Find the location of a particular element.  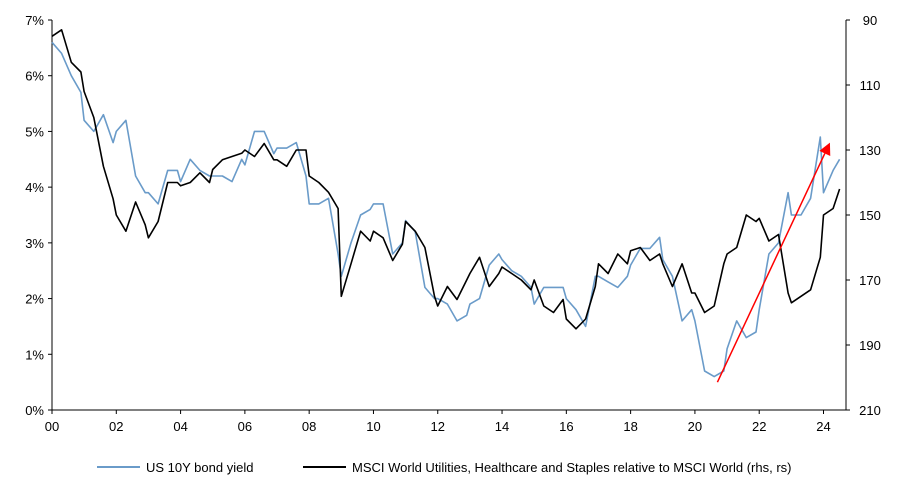

annotation-layer is located at coordinates (773, 262).